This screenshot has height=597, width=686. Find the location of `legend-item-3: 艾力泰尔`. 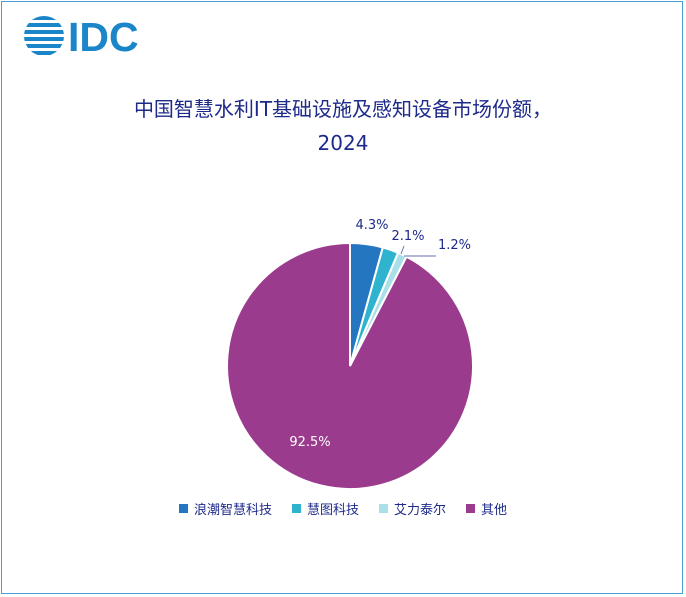

legend-item-3: 艾力泰尔 is located at coordinates (412, 508).